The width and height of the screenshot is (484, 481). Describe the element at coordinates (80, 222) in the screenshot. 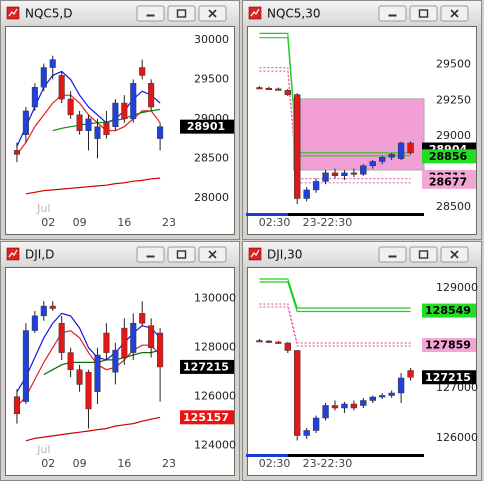

I see `x-tick-label: 09` at that location.